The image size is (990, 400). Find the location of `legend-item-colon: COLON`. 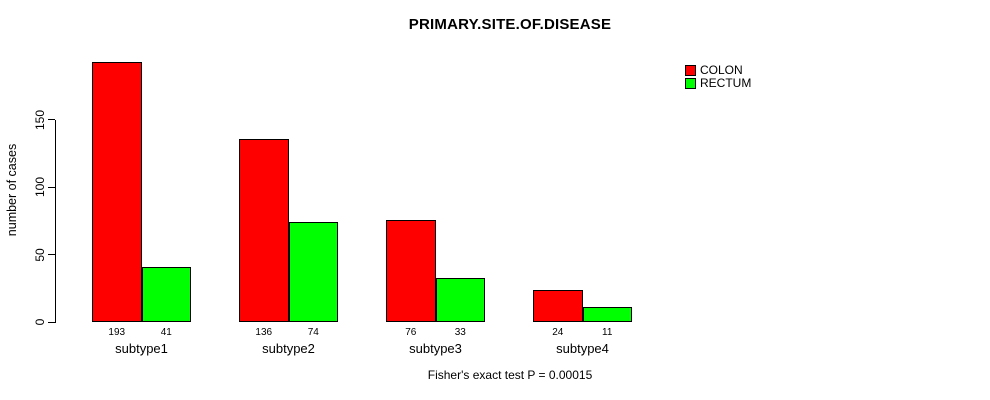

legend-item-colon: COLON is located at coordinates (718, 70).